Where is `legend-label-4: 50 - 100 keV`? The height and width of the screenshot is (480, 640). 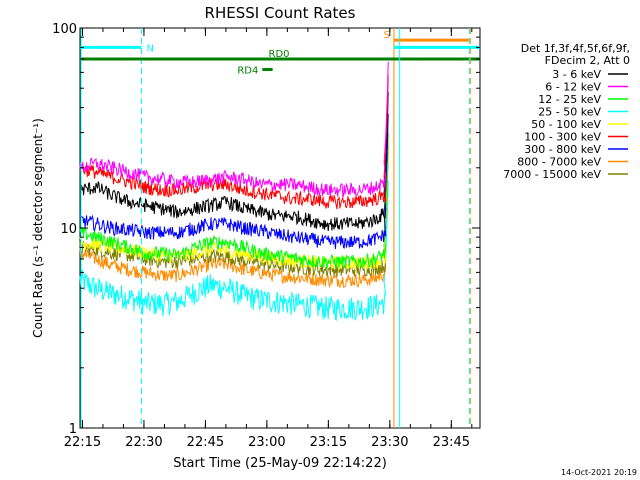
legend-label-4: 50 - 100 keV is located at coordinates (566, 124).